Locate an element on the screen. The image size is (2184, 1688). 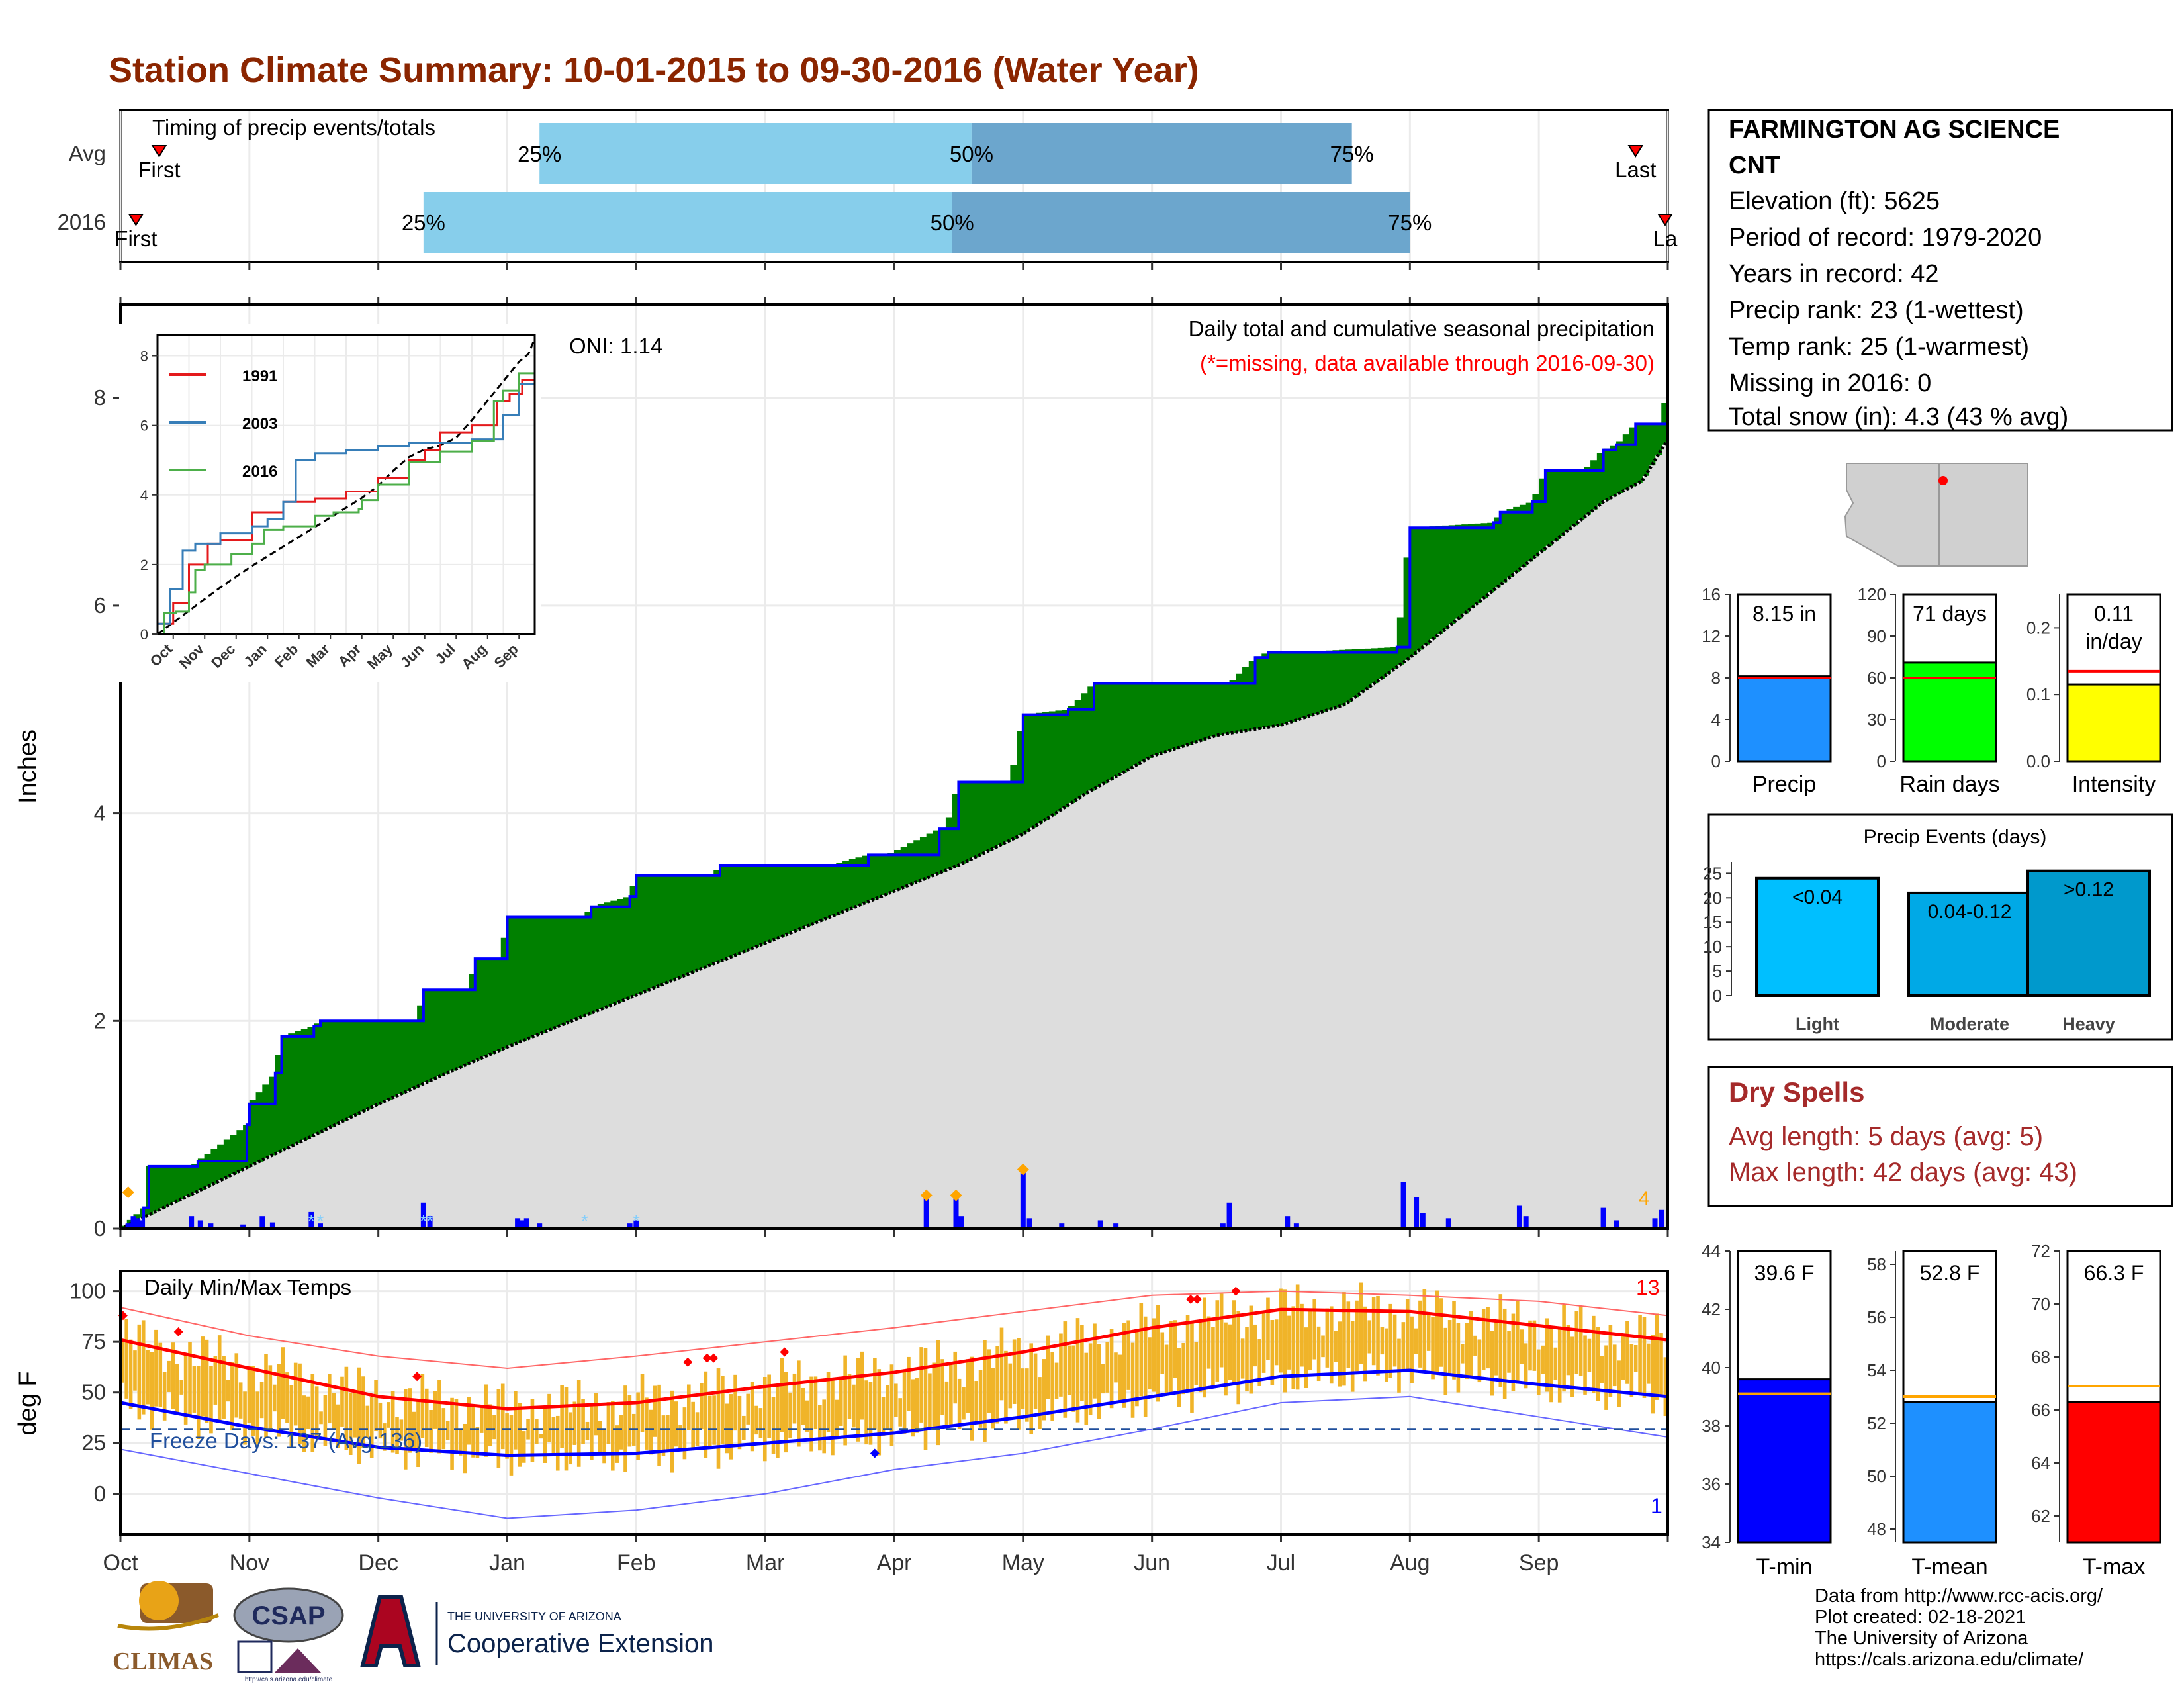
temp-y-tick-label: 100 is located at coordinates (87, 1291).